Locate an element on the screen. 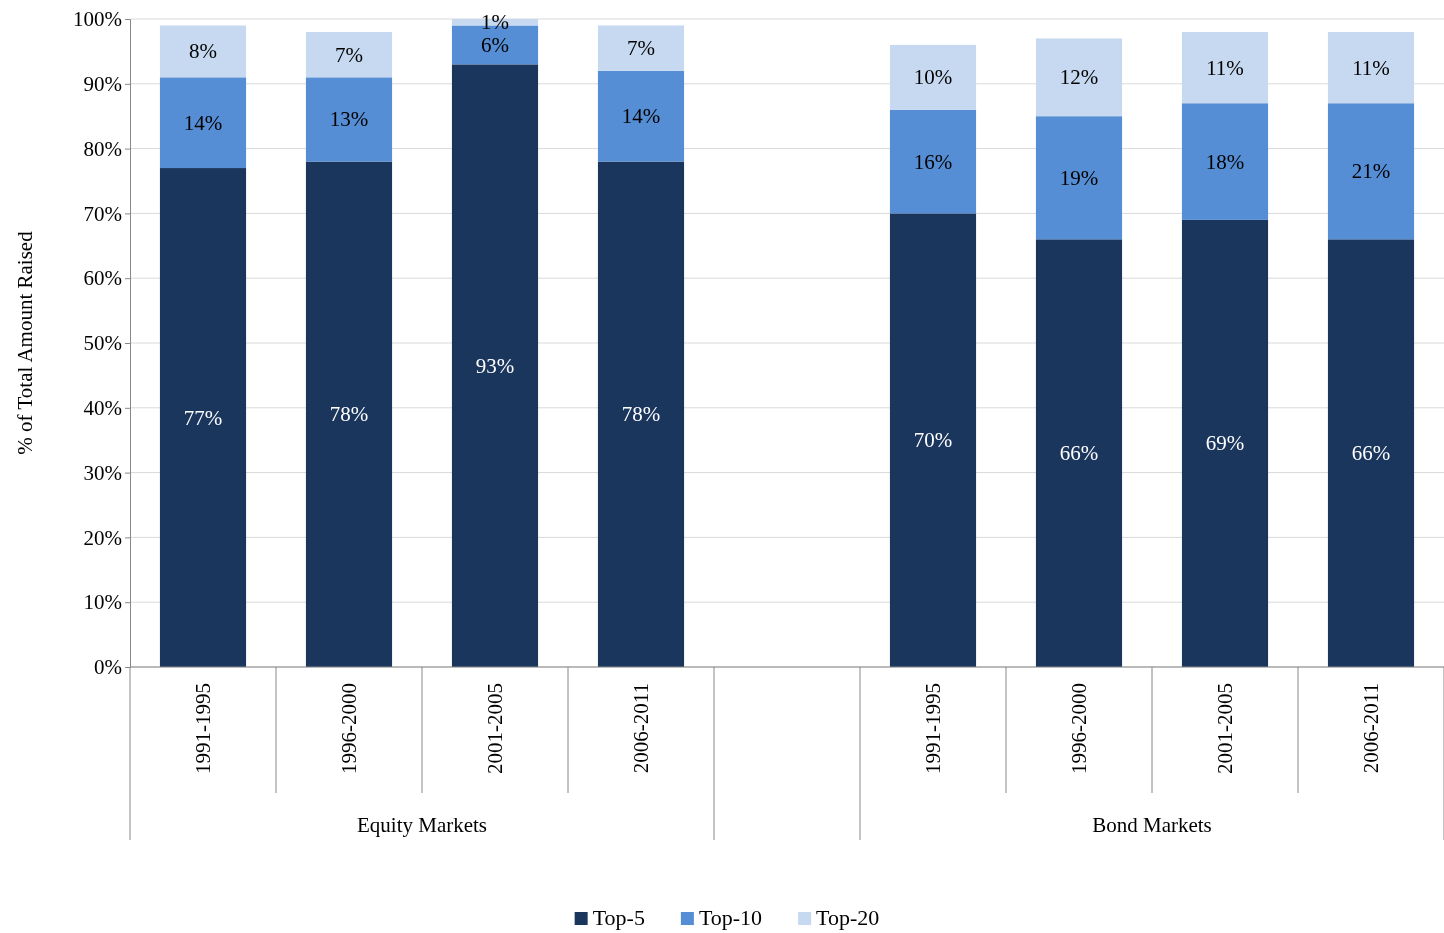 The height and width of the screenshot is (933, 1444). text: Equity Markets is located at coordinates (422, 825).